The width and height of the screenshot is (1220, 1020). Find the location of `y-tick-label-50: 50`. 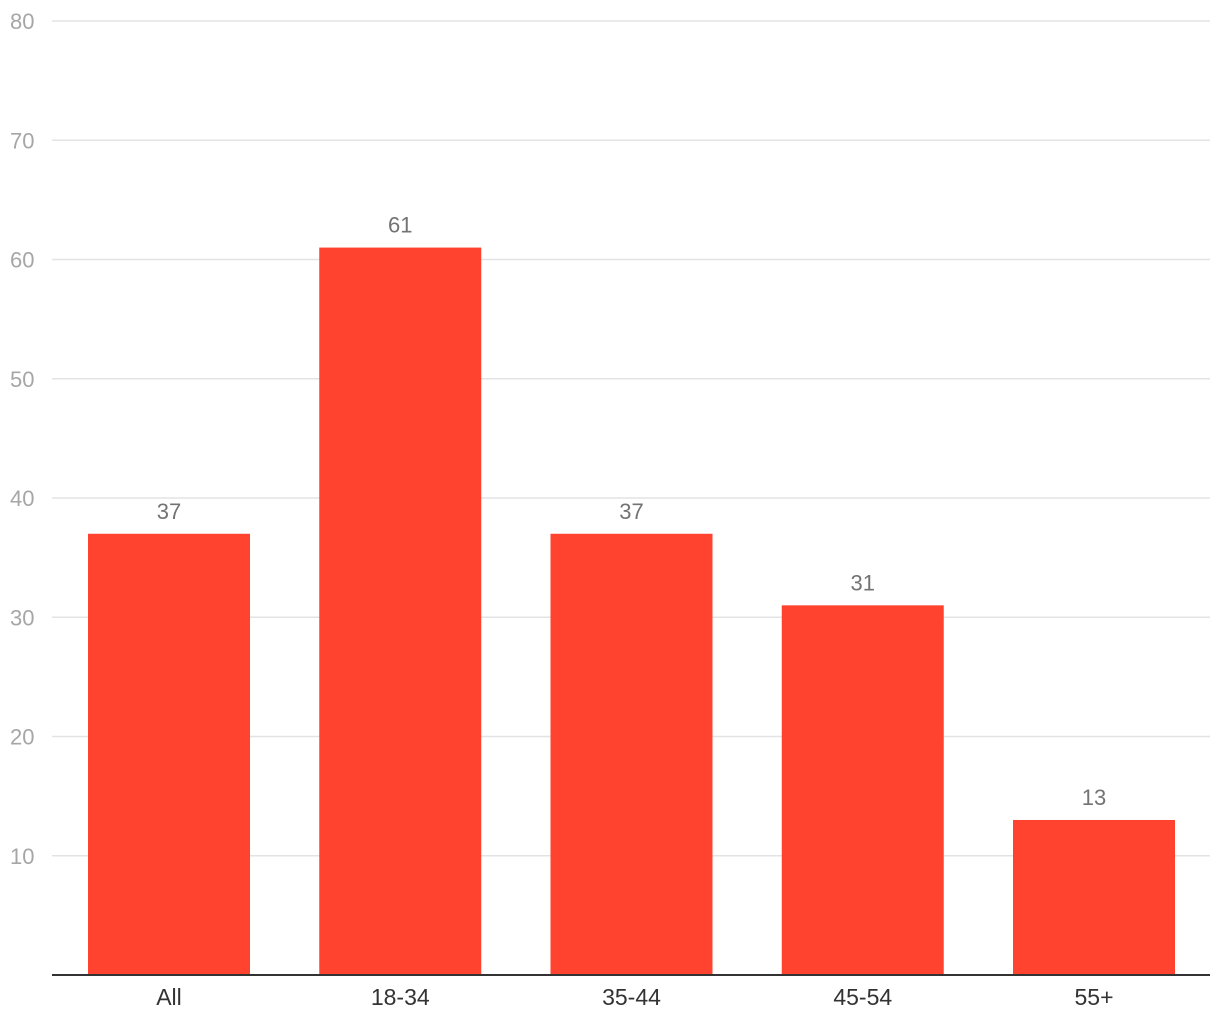

y-tick-label-50: 50 is located at coordinates (22, 379).